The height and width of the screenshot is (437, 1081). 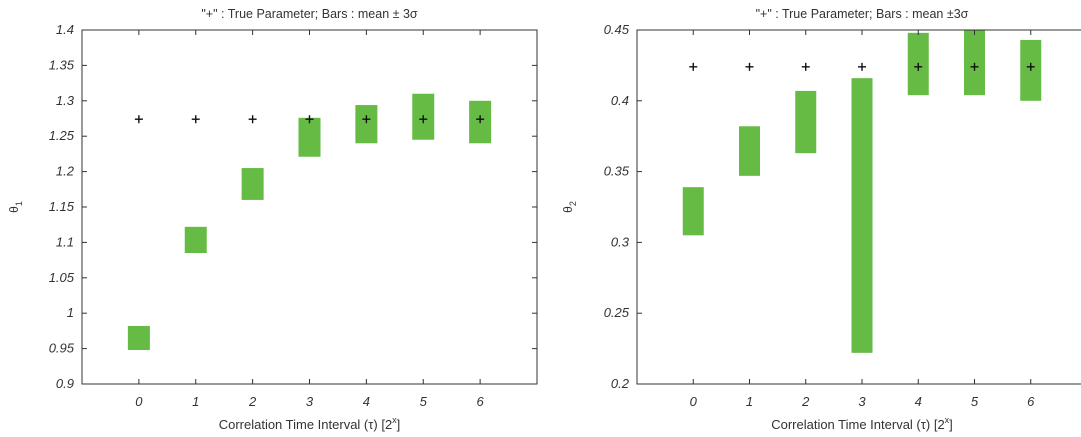 What do you see at coordinates (65, 171) in the screenshot?
I see `y-tick-label: 1.2` at bounding box center [65, 171].